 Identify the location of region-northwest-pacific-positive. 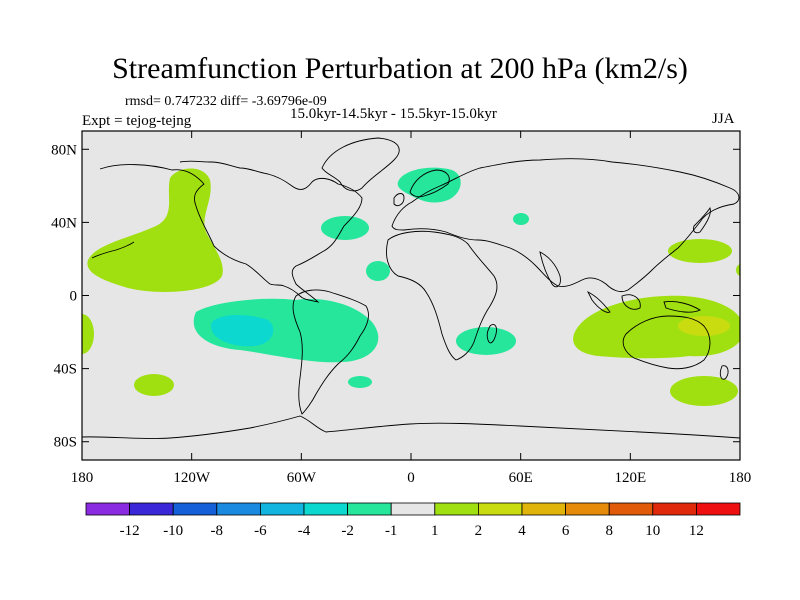
(700, 251).